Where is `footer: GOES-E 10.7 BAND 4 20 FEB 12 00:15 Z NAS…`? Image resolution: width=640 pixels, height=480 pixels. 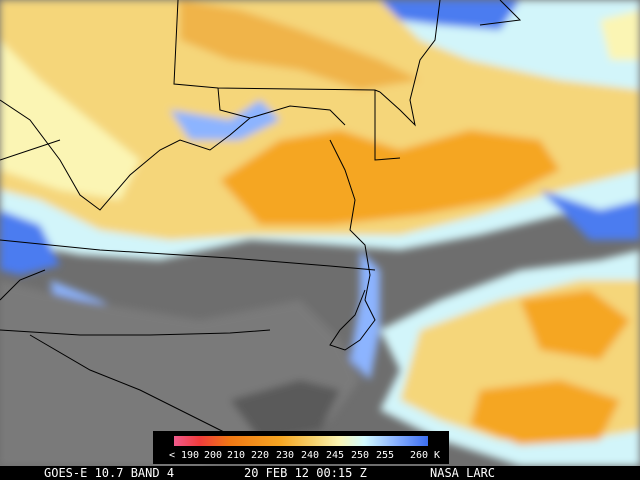
footer: GOES-E 10.7 BAND 4 20 FEB 12 00:15 Z NAS… is located at coordinates (320, 473).